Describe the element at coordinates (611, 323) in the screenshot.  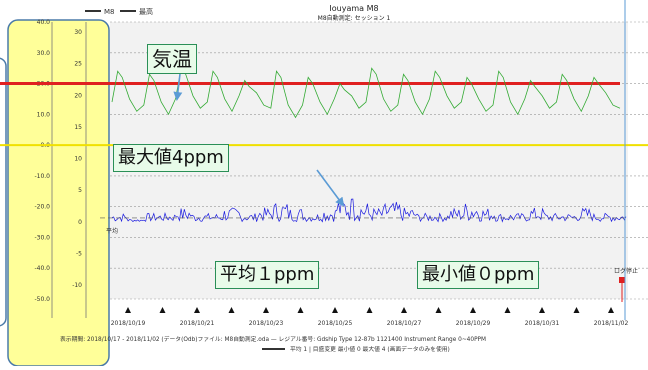
I see `x-tick-label: 2018/11/02` at that location.